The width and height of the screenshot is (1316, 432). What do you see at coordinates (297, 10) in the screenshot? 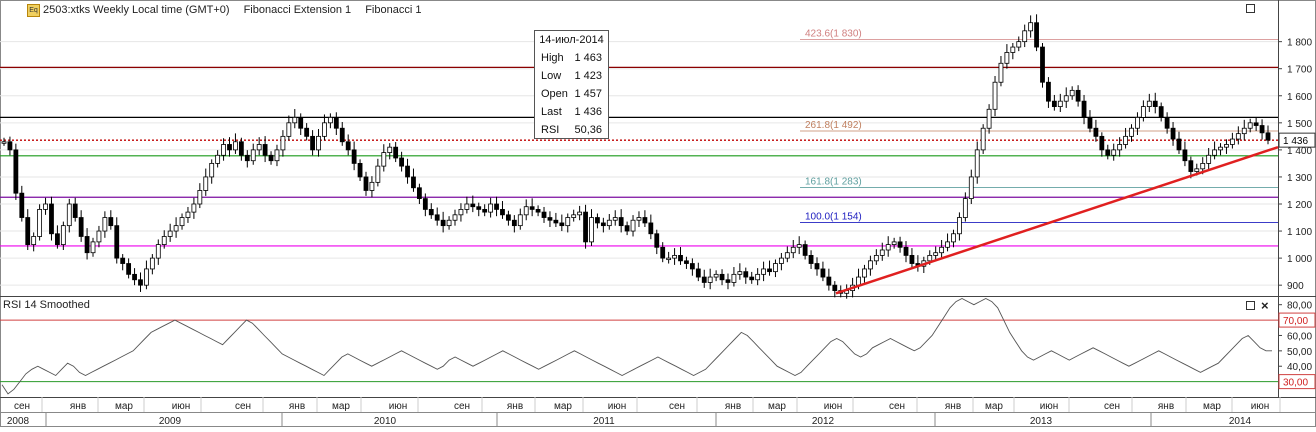
I see `indicator-fib-extension: Fibonacci Extension 1` at bounding box center [297, 10].